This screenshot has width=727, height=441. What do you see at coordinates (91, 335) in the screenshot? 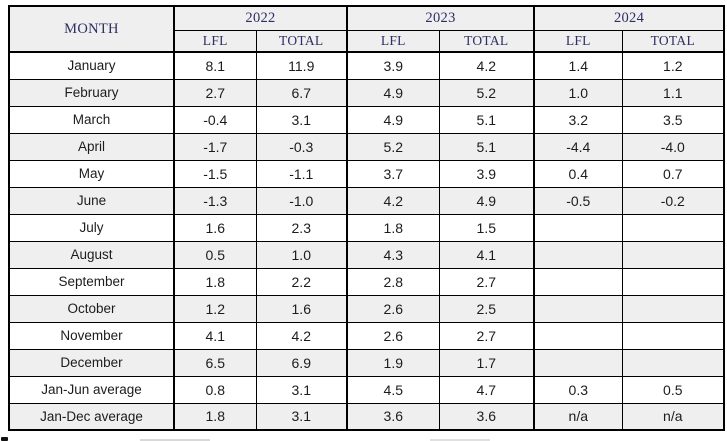
I see `month-cell: November` at bounding box center [91, 335].